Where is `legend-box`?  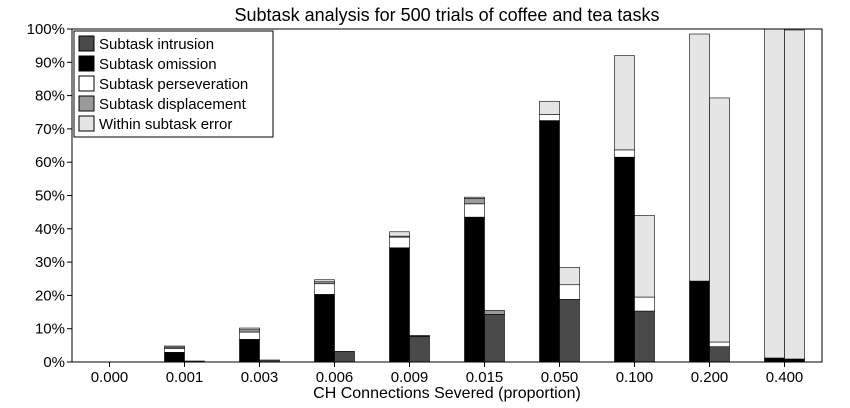
legend-box is located at coordinates (173, 84).